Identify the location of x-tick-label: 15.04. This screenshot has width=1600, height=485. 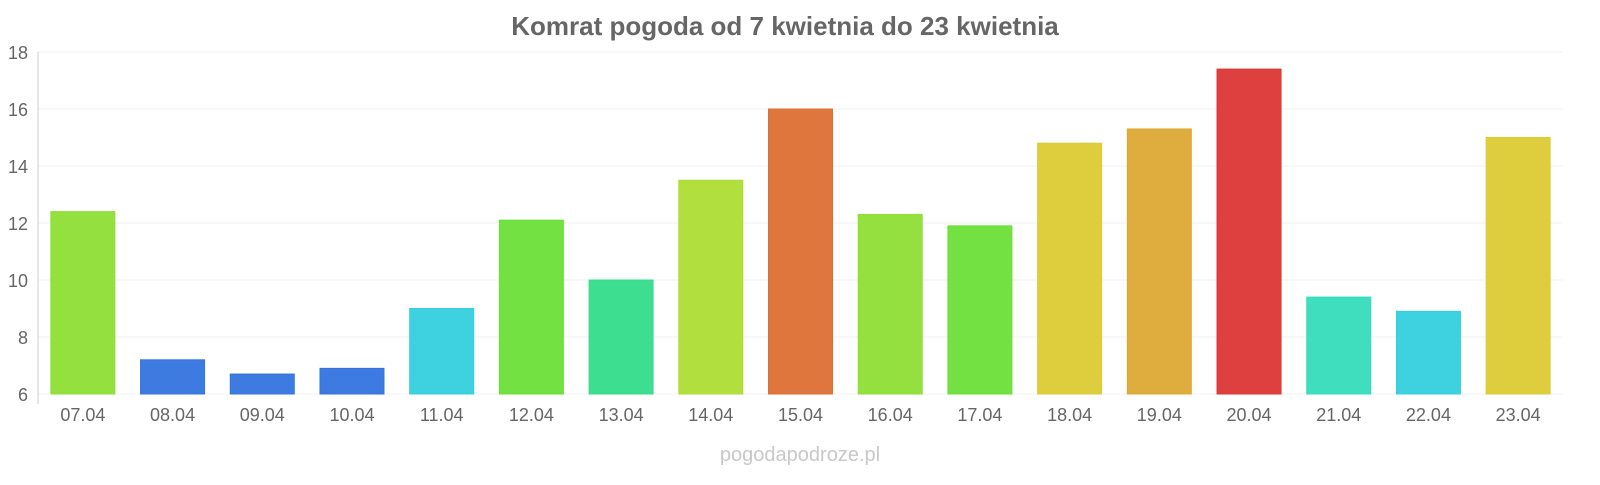
(800, 415).